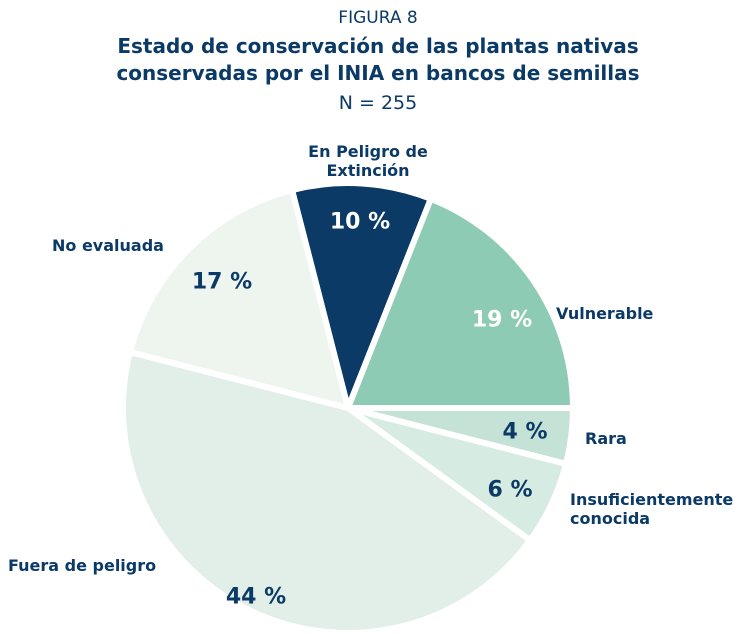 The image size is (756, 634). Describe the element at coordinates (360, 222) in the screenshot. I see `value-label: 10 %` at that location.